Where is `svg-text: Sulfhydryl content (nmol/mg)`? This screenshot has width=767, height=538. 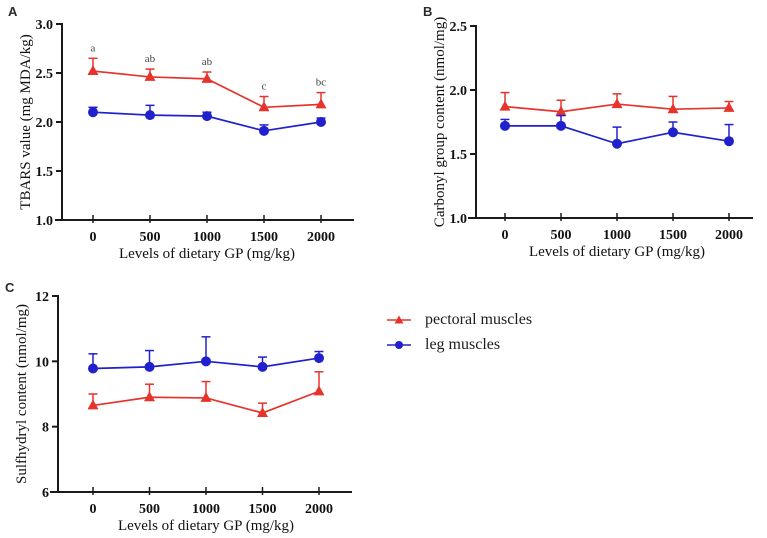
svg-text: Sulfhydryl content (nmol/mg) is located at coordinates (22, 394).